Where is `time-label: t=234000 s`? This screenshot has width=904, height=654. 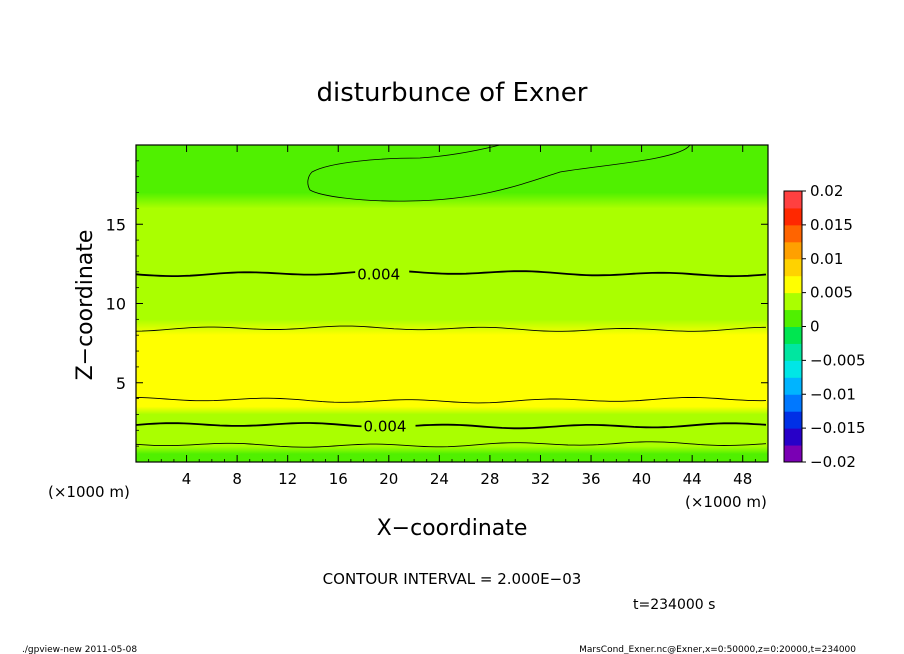 time-label: t=234000 s is located at coordinates (674, 605).